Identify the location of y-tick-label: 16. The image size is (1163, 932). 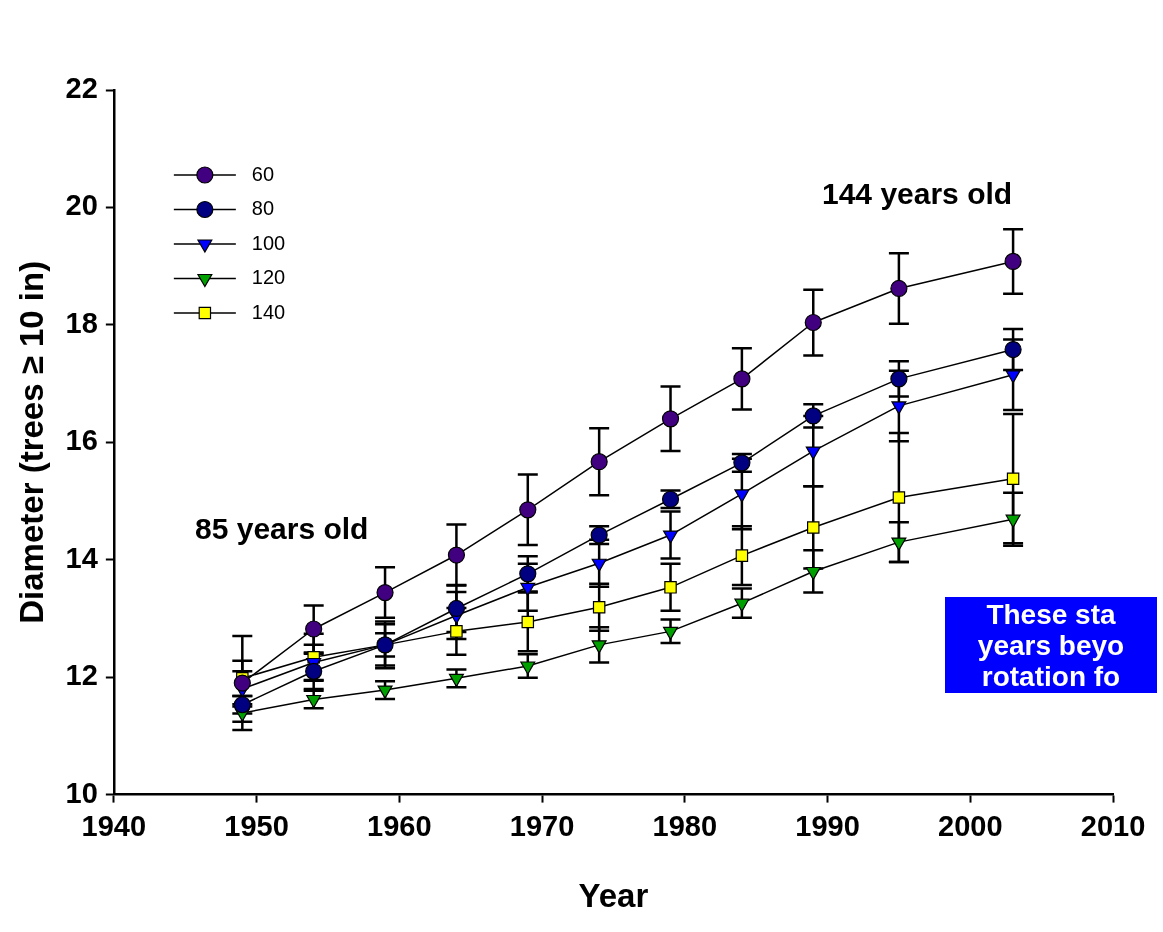
(81, 440).